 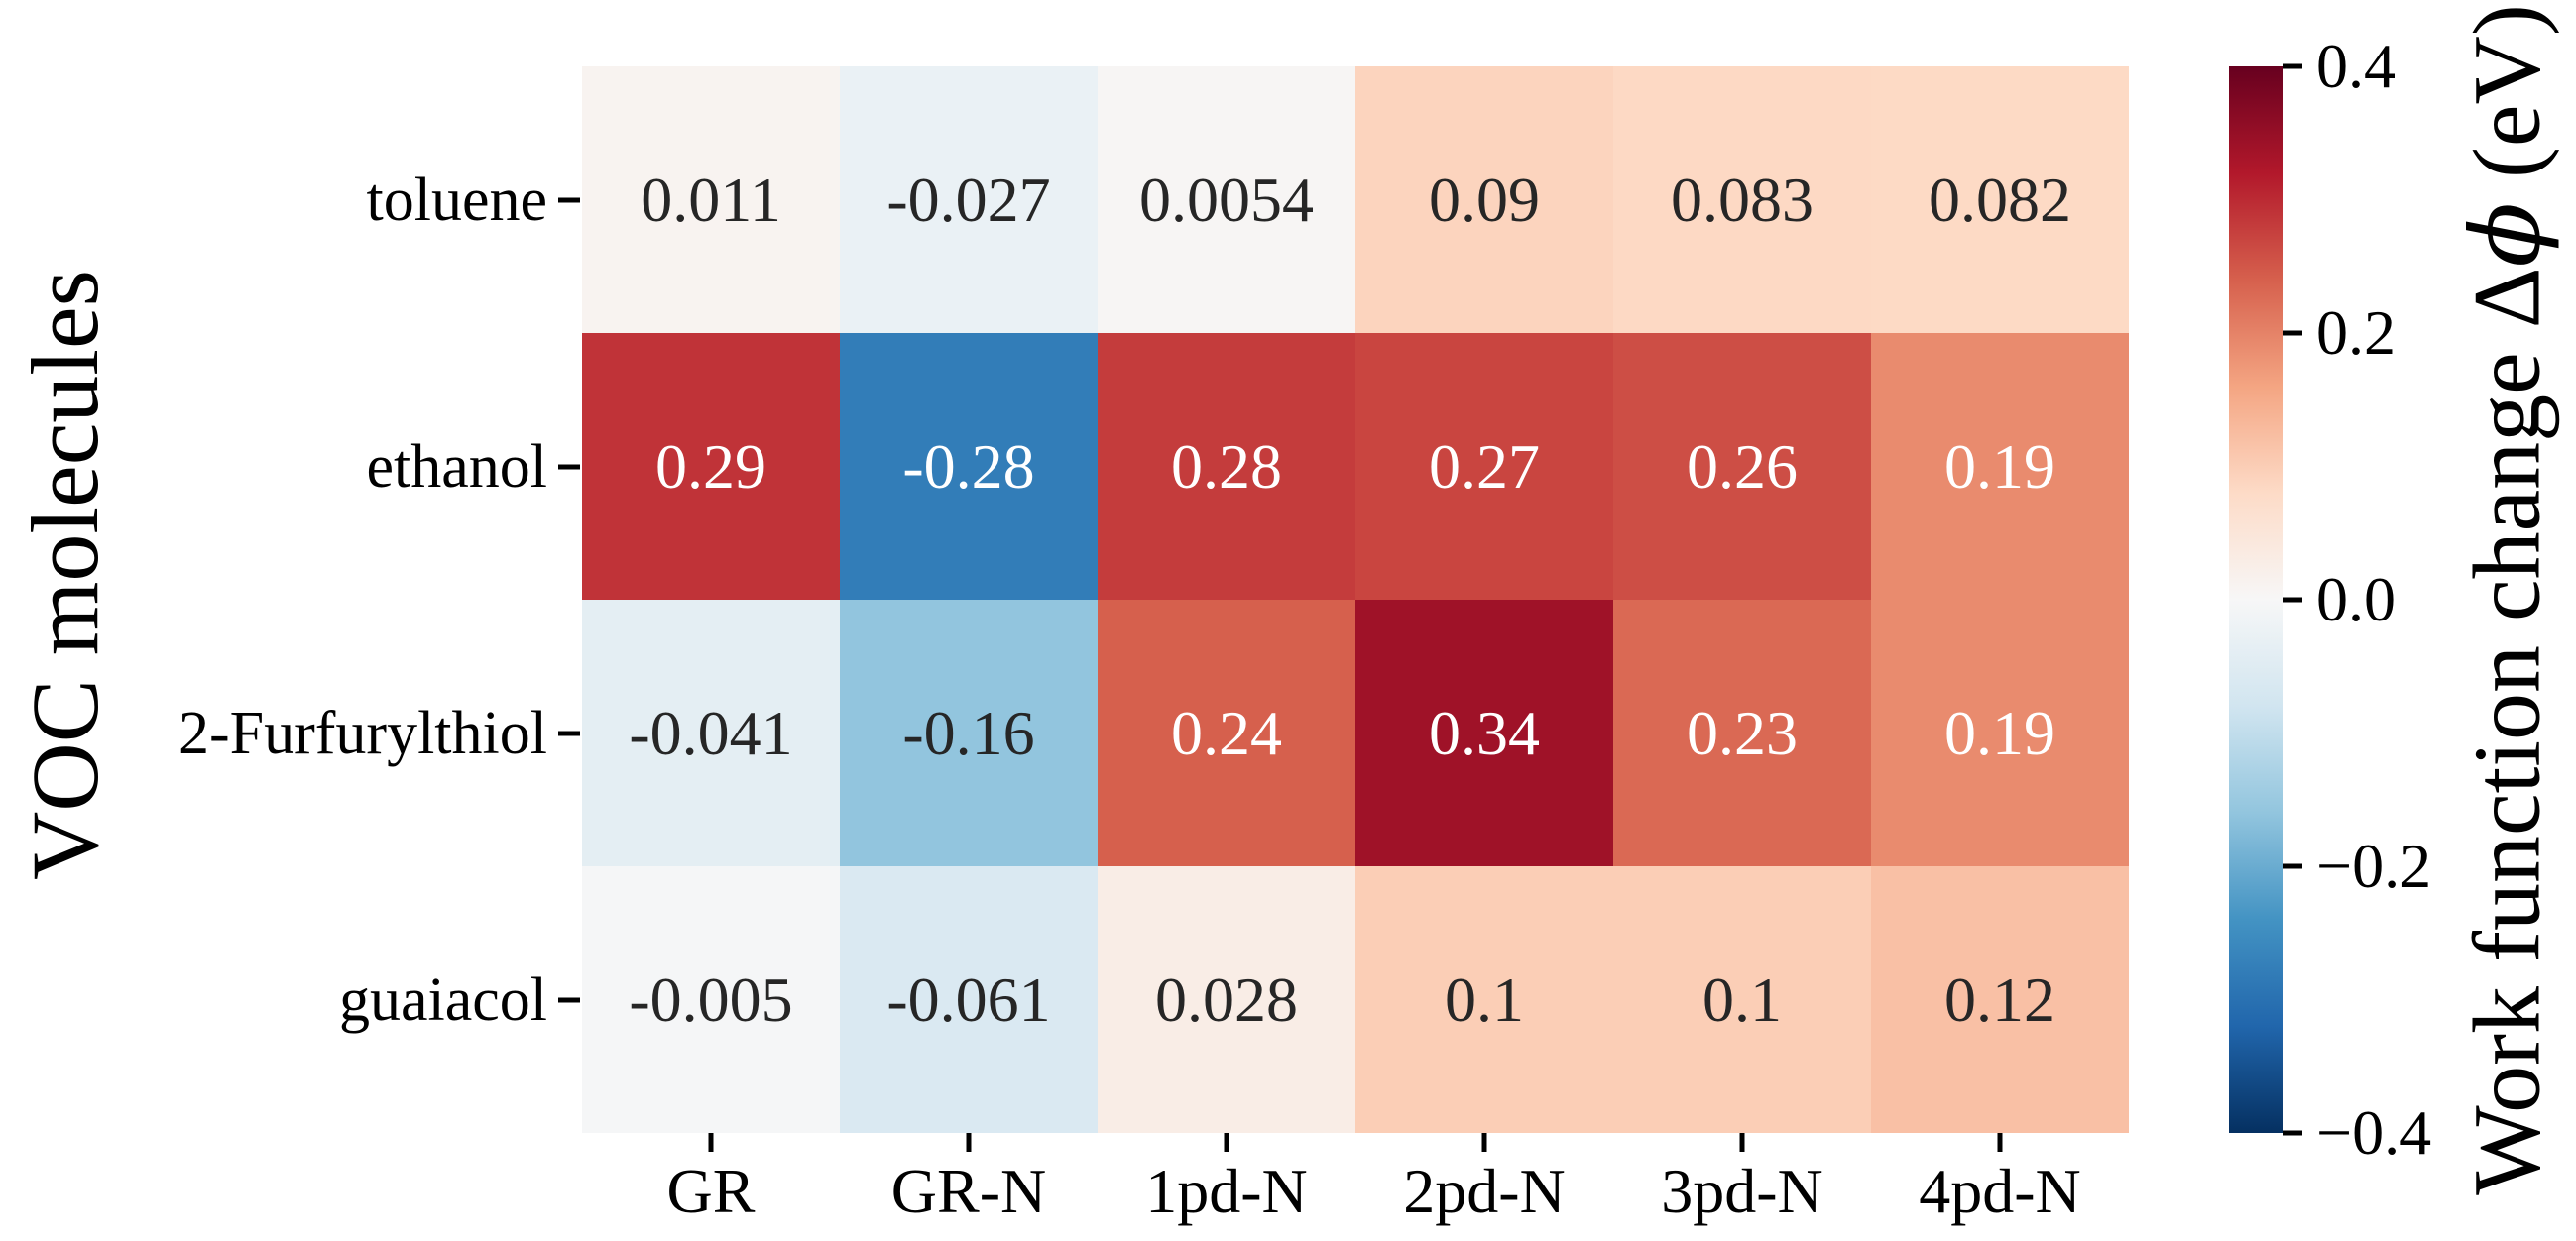 What do you see at coordinates (1742, 199) in the screenshot?
I see `heatmap-cell: 0.083` at bounding box center [1742, 199].